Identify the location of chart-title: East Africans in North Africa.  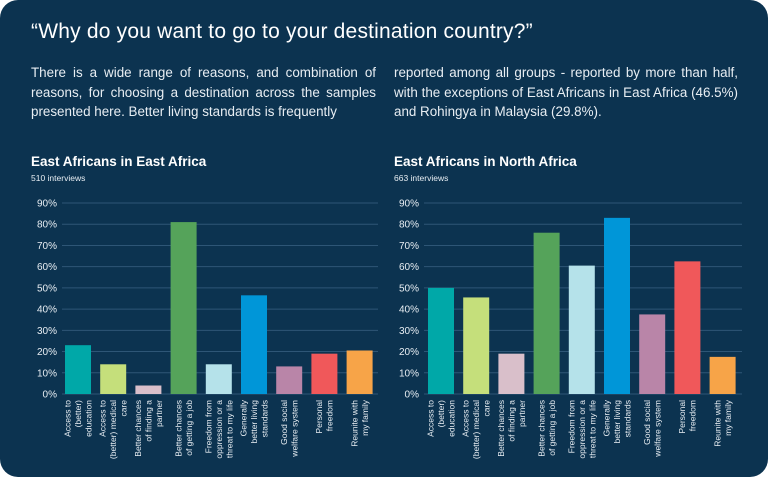
(485, 161).